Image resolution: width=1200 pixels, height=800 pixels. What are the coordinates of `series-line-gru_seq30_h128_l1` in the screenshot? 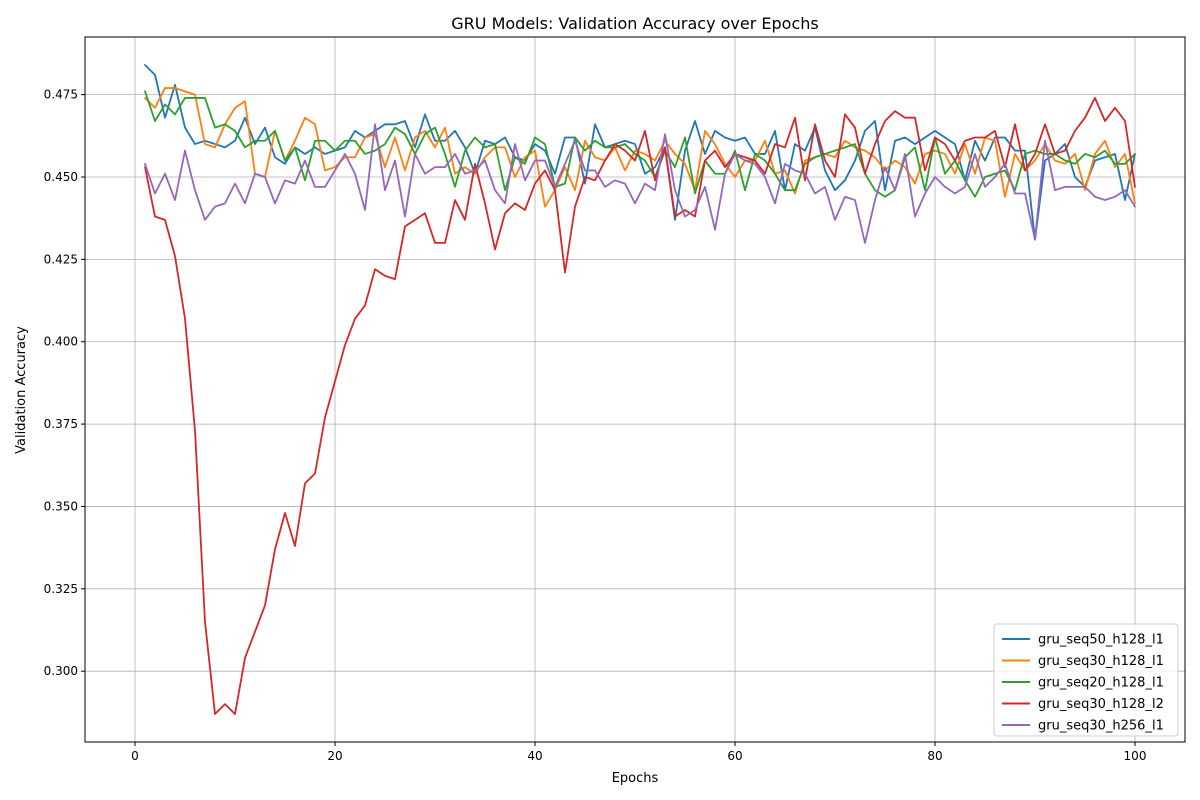 It's located at (640, 147).